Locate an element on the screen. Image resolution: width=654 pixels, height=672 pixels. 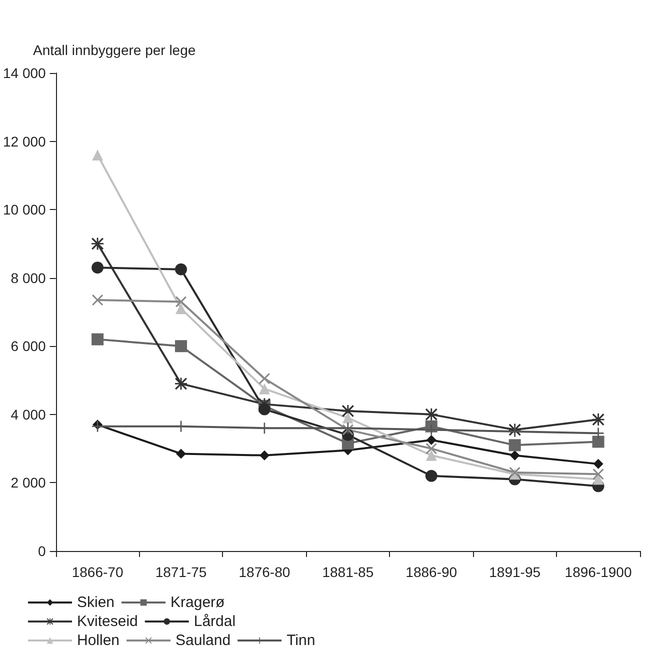
y-tick-label: 12 000 is located at coordinates (24, 141).